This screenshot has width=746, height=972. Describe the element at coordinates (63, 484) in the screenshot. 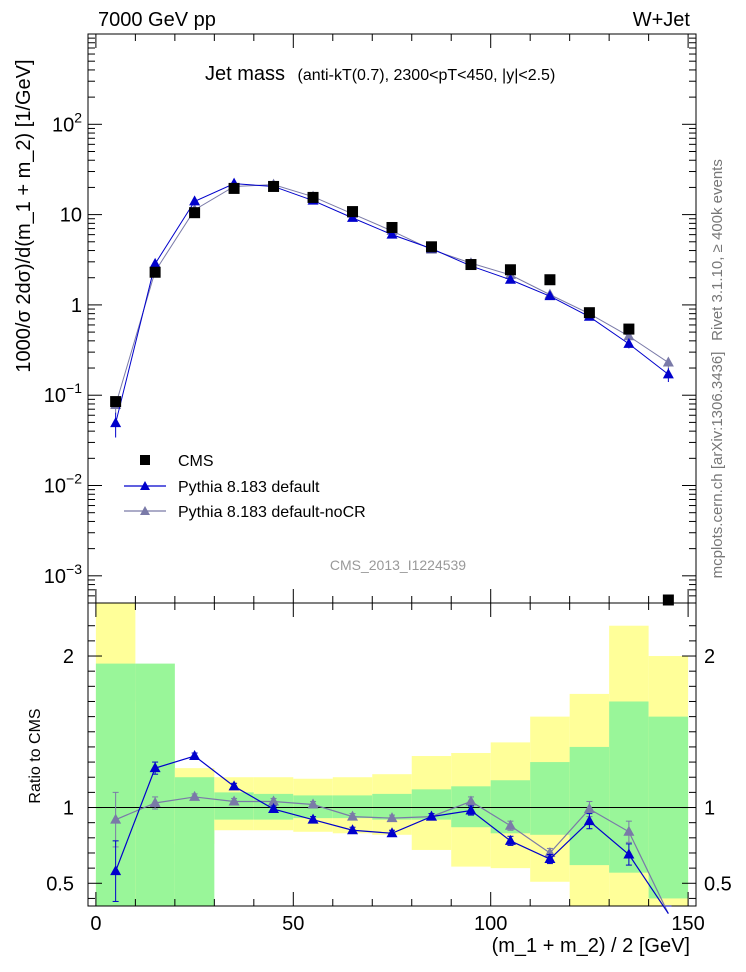

I see `main-ytick-label-1: 10⁻²` at that location.